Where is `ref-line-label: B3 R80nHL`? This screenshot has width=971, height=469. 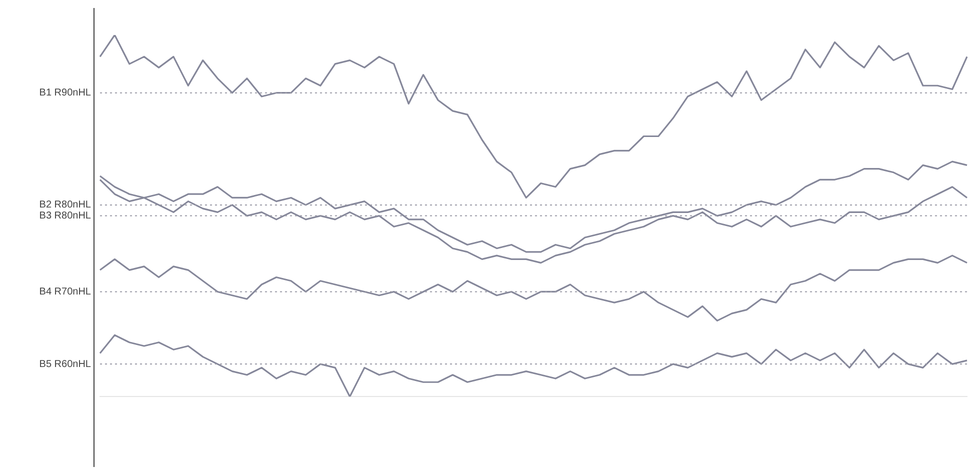
ref-line-label: B3 R80nHL is located at coordinates (65, 216).